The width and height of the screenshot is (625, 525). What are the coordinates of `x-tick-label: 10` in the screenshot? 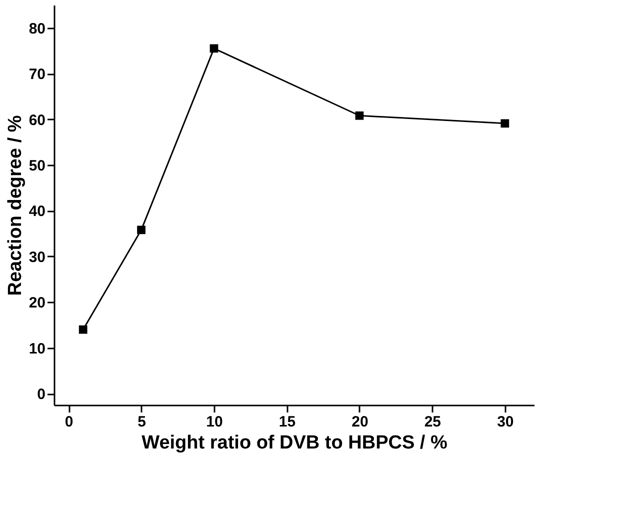 It's located at (214, 422).